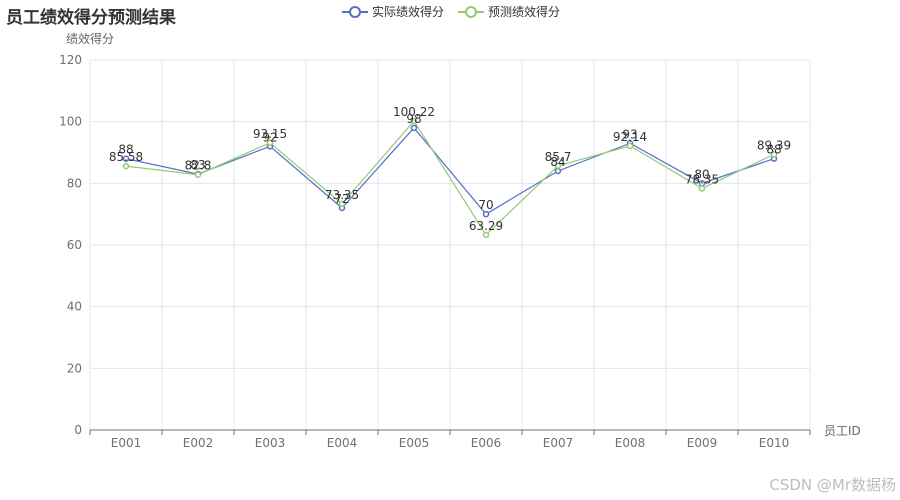 The width and height of the screenshot is (900, 500). I want to click on data-label-predicted: 78.35, so click(702, 179).